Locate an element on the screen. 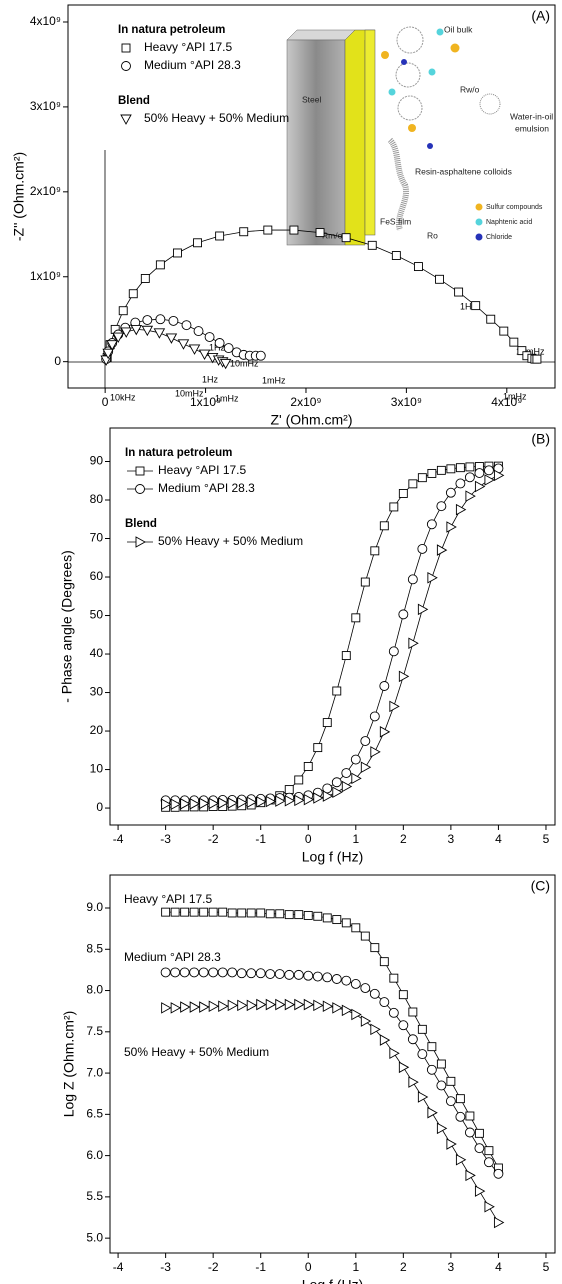 The height and width of the screenshot is (1284, 562). legend-label: Medium °API 28.3 is located at coordinates (192, 65).